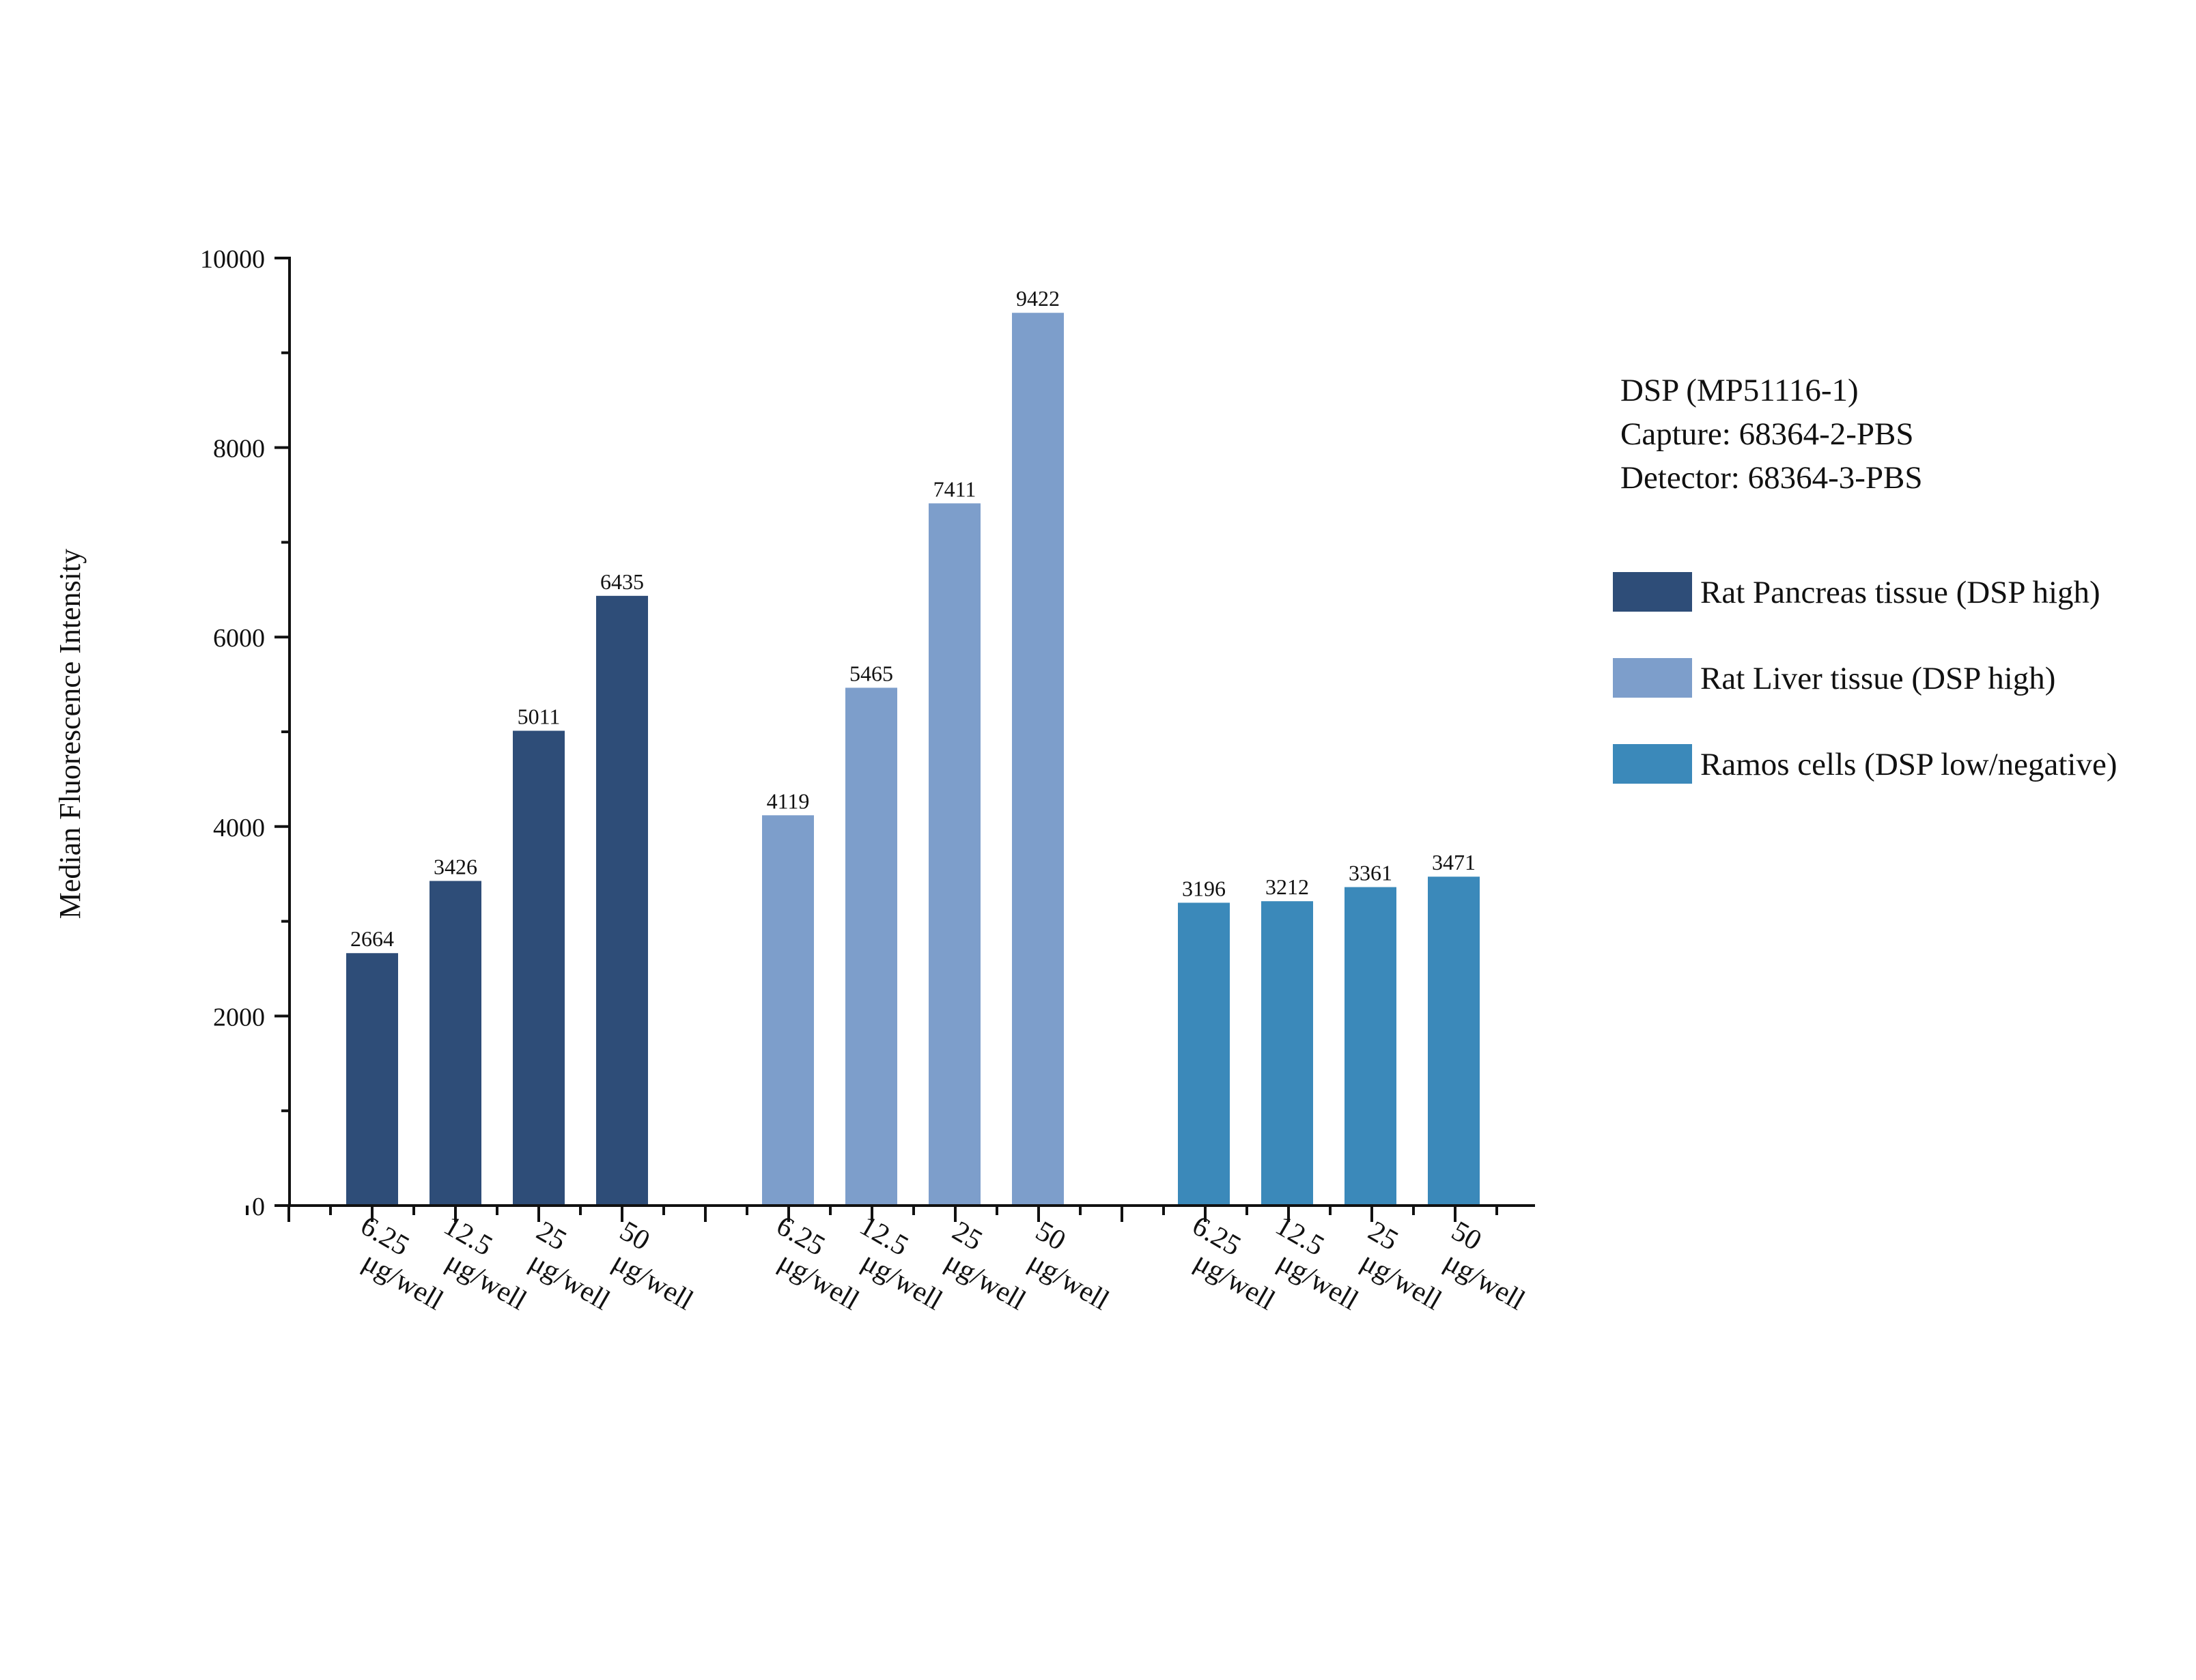 The height and width of the screenshot is (1680, 2196). I want to click on data-label: 6435, so click(622, 581).